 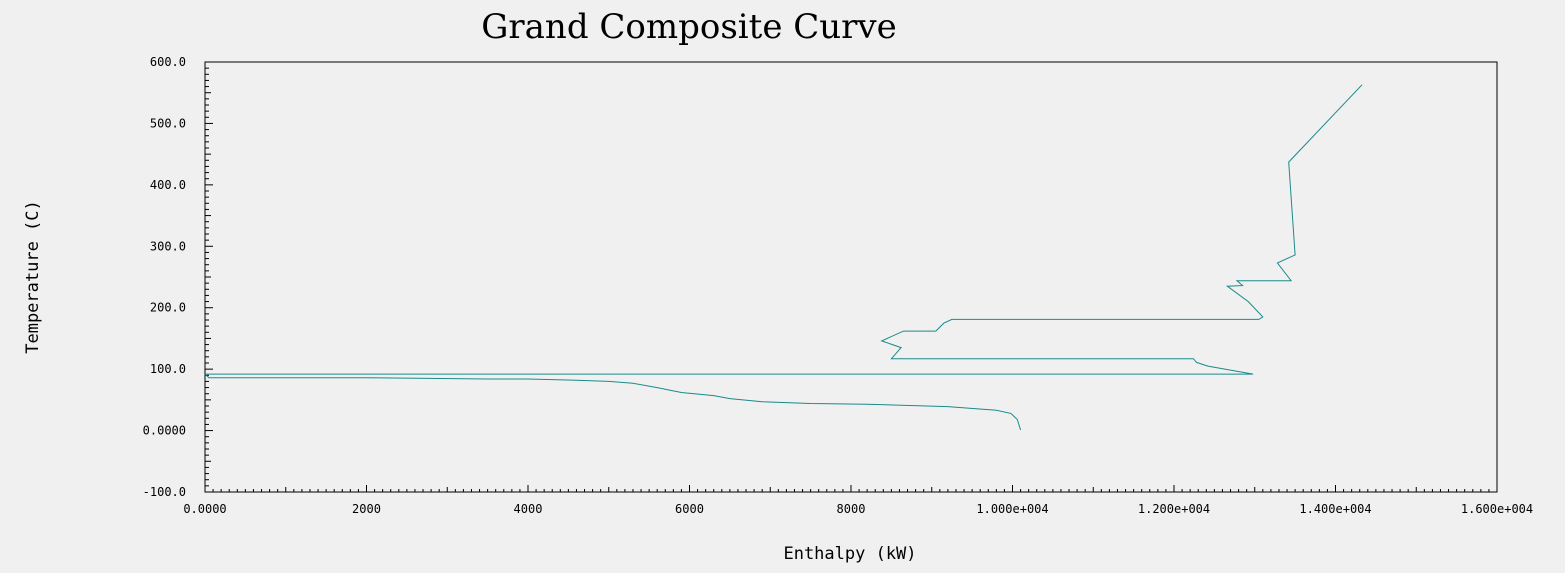 I want to click on x-tick-label: 2000, so click(x=366, y=509).